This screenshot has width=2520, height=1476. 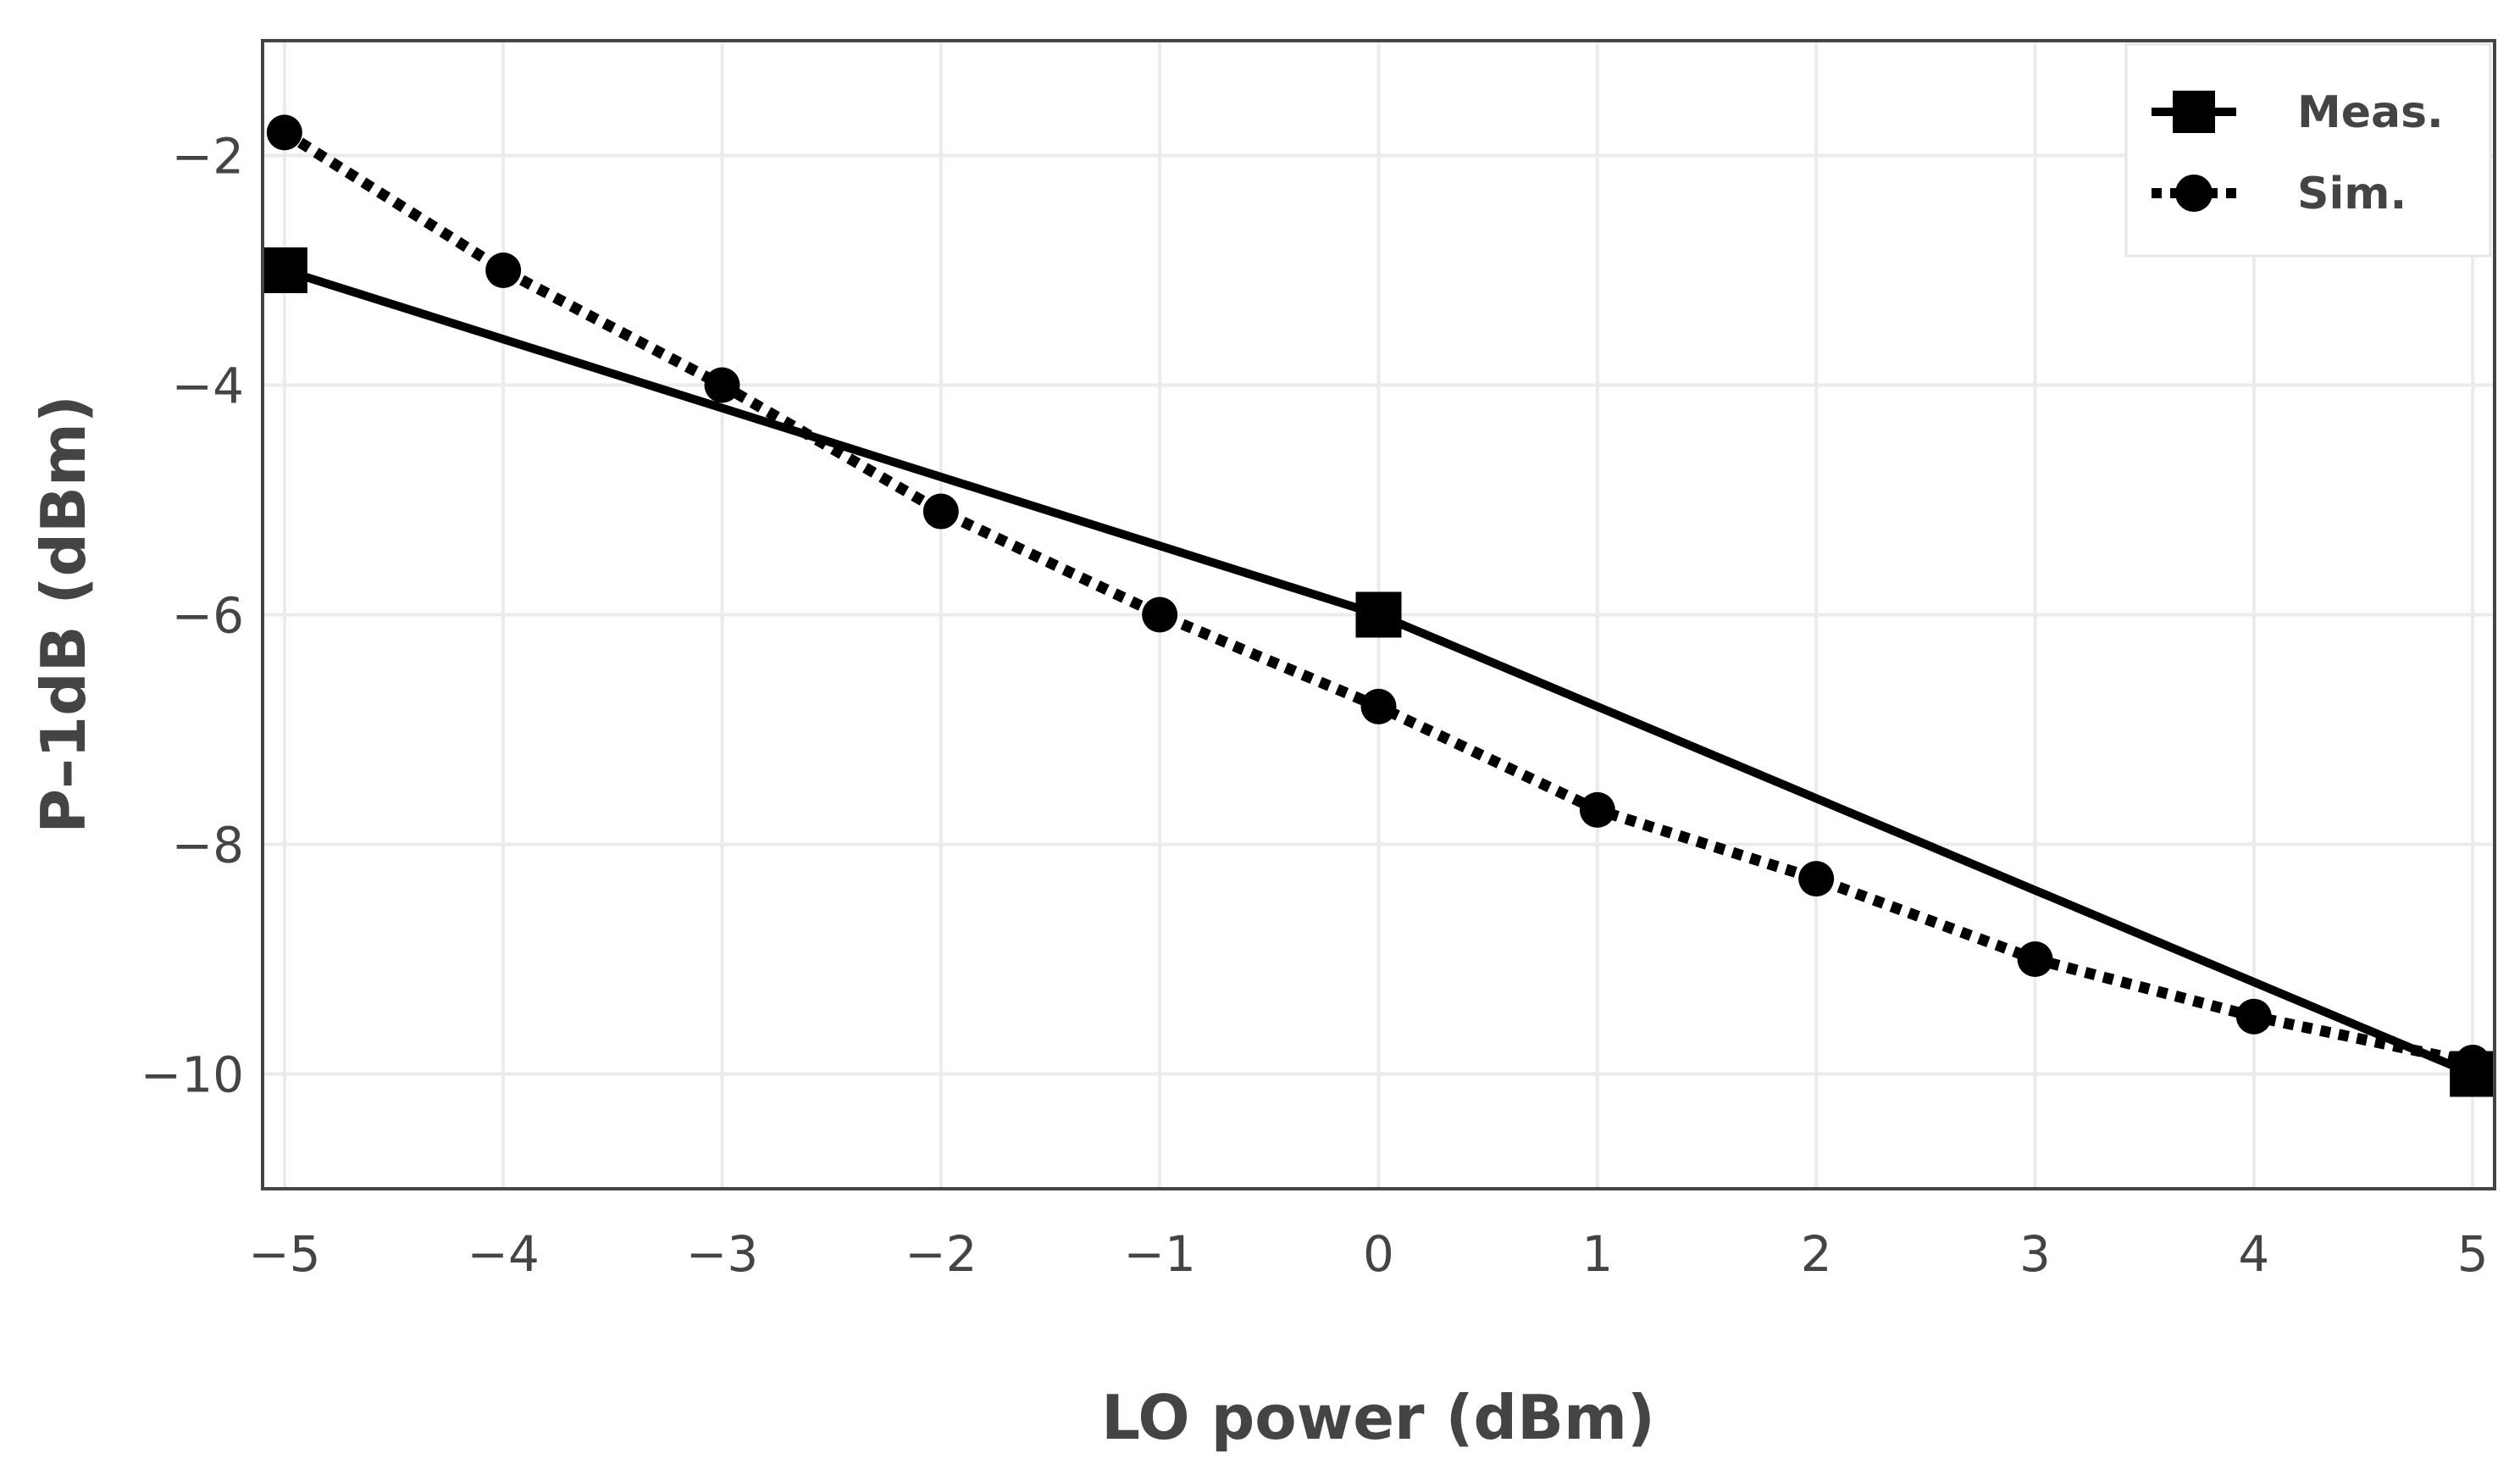 I want to click on y-tick-label: −2, so click(x=208, y=157).